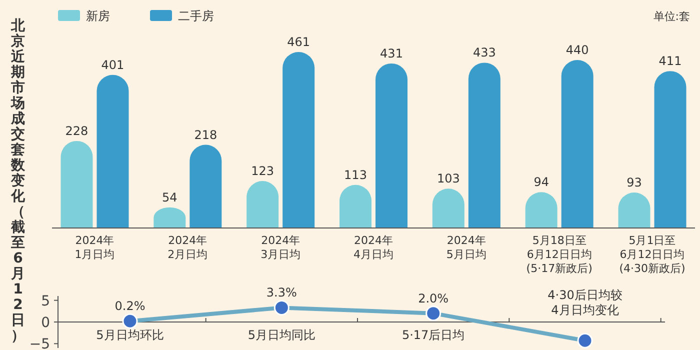 Image resolution: width=700 pixels, height=350 pixels. Describe the element at coordinates (170, 197) in the screenshot. I see `data-label: 54` at that location.